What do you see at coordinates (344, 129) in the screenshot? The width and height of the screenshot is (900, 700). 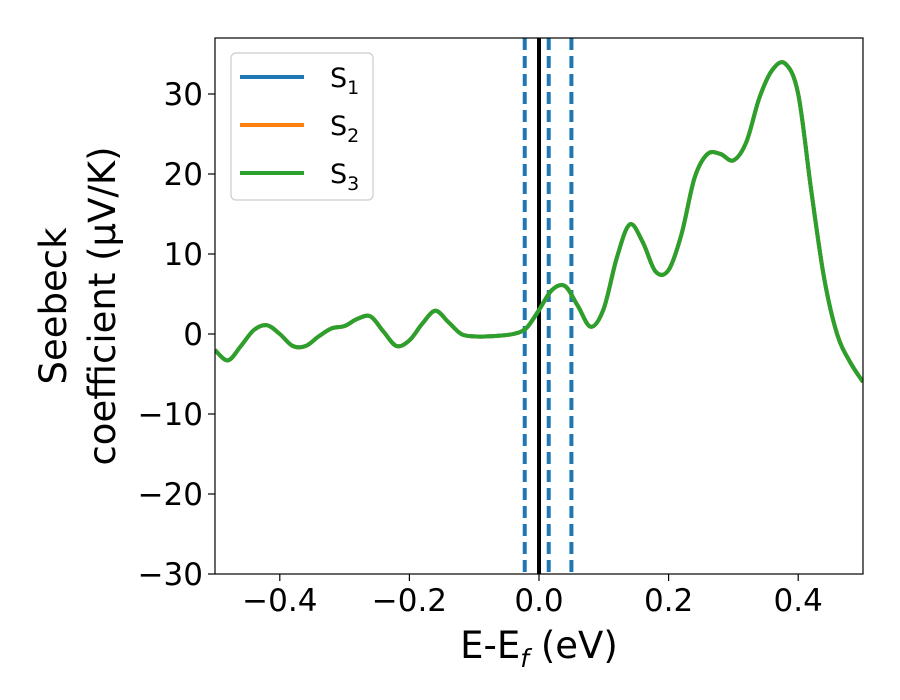 I see `legend-label-s2: S2` at bounding box center [344, 129].